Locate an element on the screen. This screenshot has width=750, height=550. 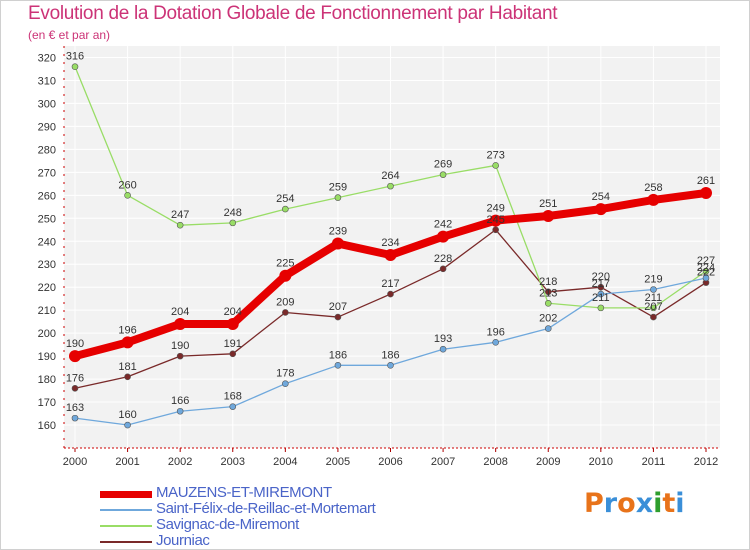
data-label: 191 is located at coordinates (233, 344).